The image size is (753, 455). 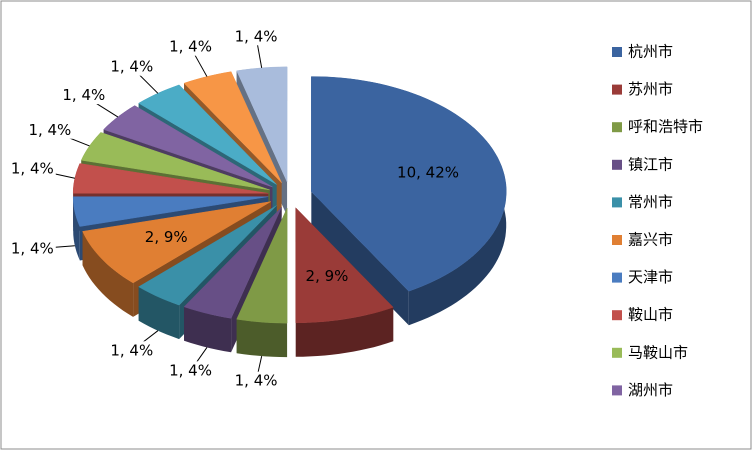 What do you see at coordinates (650, 277) in the screenshot?
I see `legend-label: 天津市` at bounding box center [650, 277].